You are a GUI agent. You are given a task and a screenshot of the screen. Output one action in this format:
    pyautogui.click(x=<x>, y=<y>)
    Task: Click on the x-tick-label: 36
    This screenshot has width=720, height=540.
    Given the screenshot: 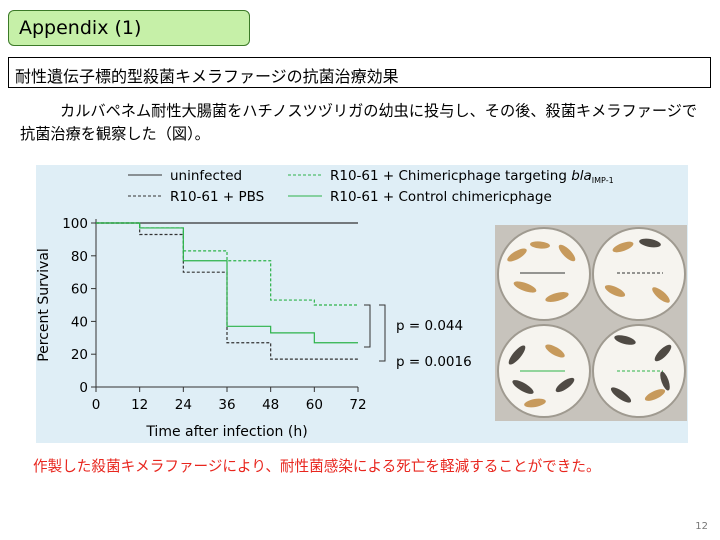 What is the action you would take?
    pyautogui.click(x=226, y=405)
    